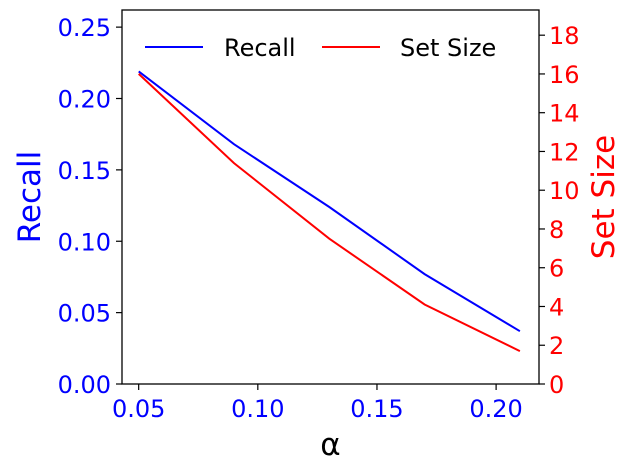  What do you see at coordinates (495, 409) in the screenshot?
I see `x-tick-label: 0.20` at bounding box center [495, 409].